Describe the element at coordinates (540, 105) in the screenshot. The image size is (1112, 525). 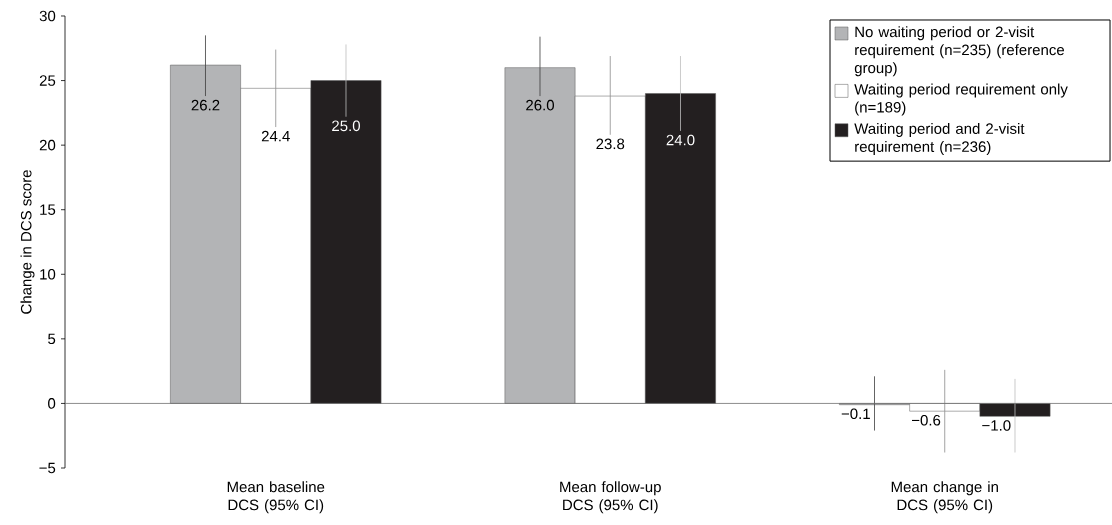
I see `data-label: 26.0` at that location.